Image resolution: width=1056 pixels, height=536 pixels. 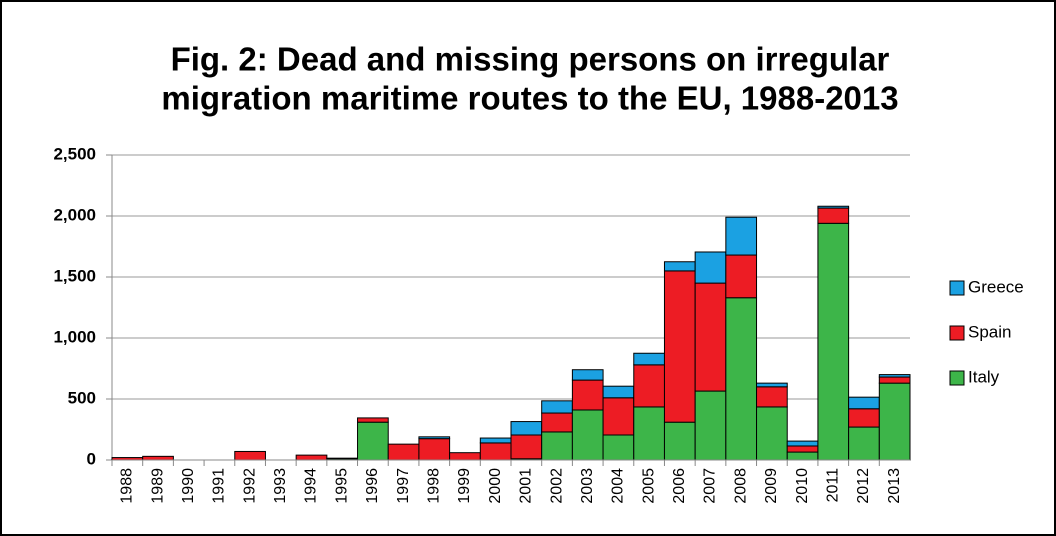 I want to click on x-tick-label: 1989, so click(x=157, y=486).